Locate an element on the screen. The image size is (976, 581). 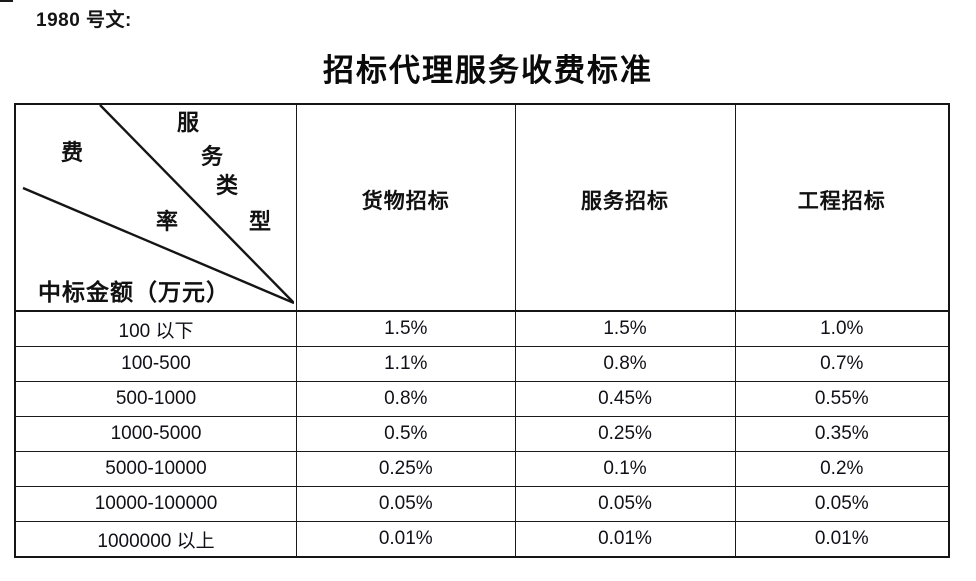
row-range-label: 500-1000 is located at coordinates (156, 398).